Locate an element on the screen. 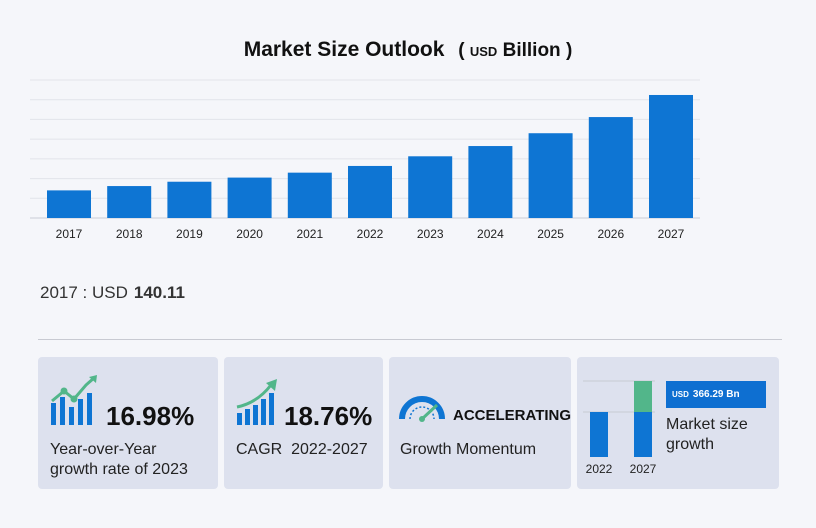 Image resolution: width=816 pixels, height=528 pixels. x-tick-2027: 2027 is located at coordinates (671, 234).